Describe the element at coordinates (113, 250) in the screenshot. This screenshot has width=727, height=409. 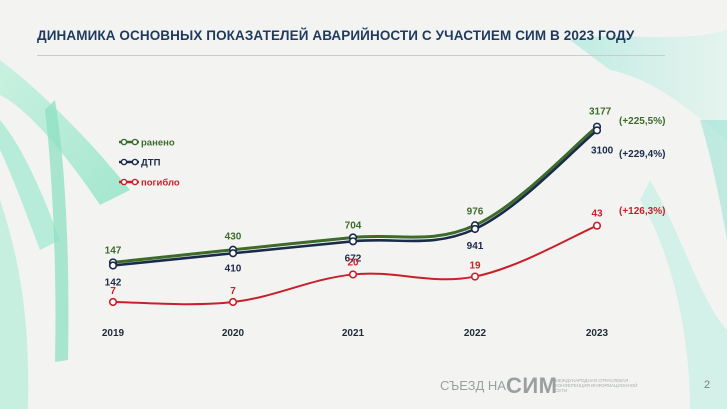
I see `data-label-injured: 147` at that location.